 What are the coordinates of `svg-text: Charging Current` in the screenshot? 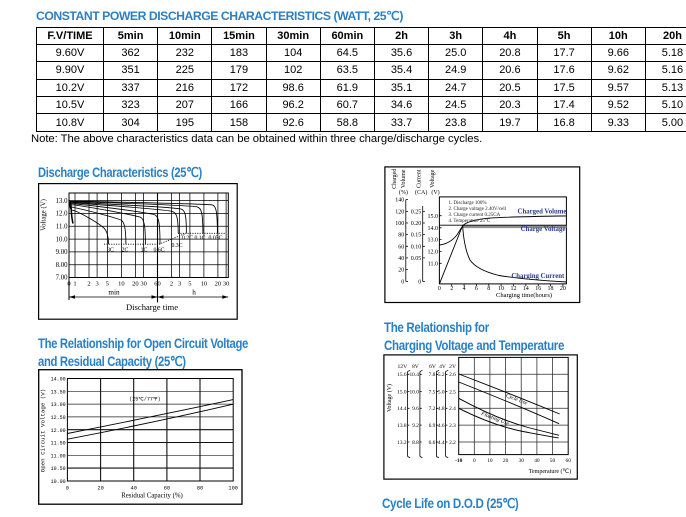 It's located at (538, 276).